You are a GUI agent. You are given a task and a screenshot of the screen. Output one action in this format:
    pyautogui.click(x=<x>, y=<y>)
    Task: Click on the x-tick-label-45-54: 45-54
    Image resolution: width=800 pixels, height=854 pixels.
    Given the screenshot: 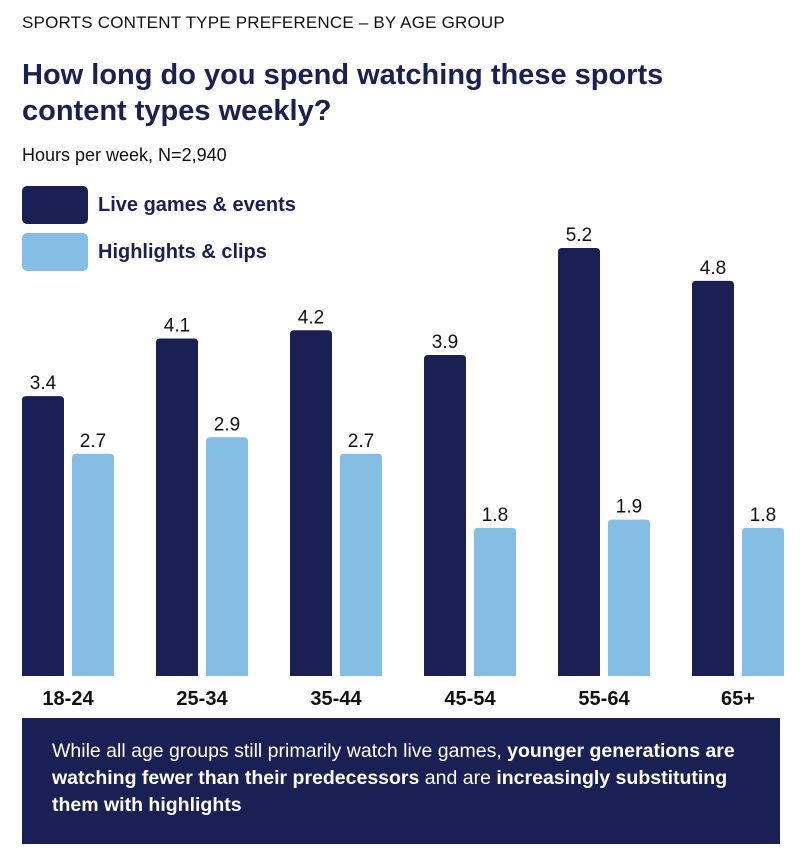 What is the action you would take?
    pyautogui.click(x=470, y=699)
    